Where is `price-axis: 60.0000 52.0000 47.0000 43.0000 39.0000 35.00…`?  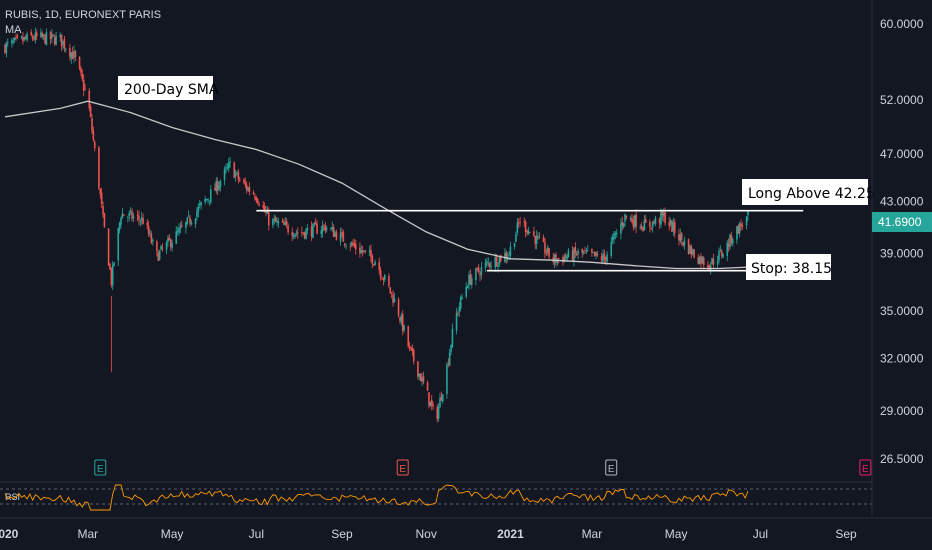
price-axis: 60.0000 52.0000 47.0000 43.0000 39.0000 35.00… is located at coordinates (902, 241).